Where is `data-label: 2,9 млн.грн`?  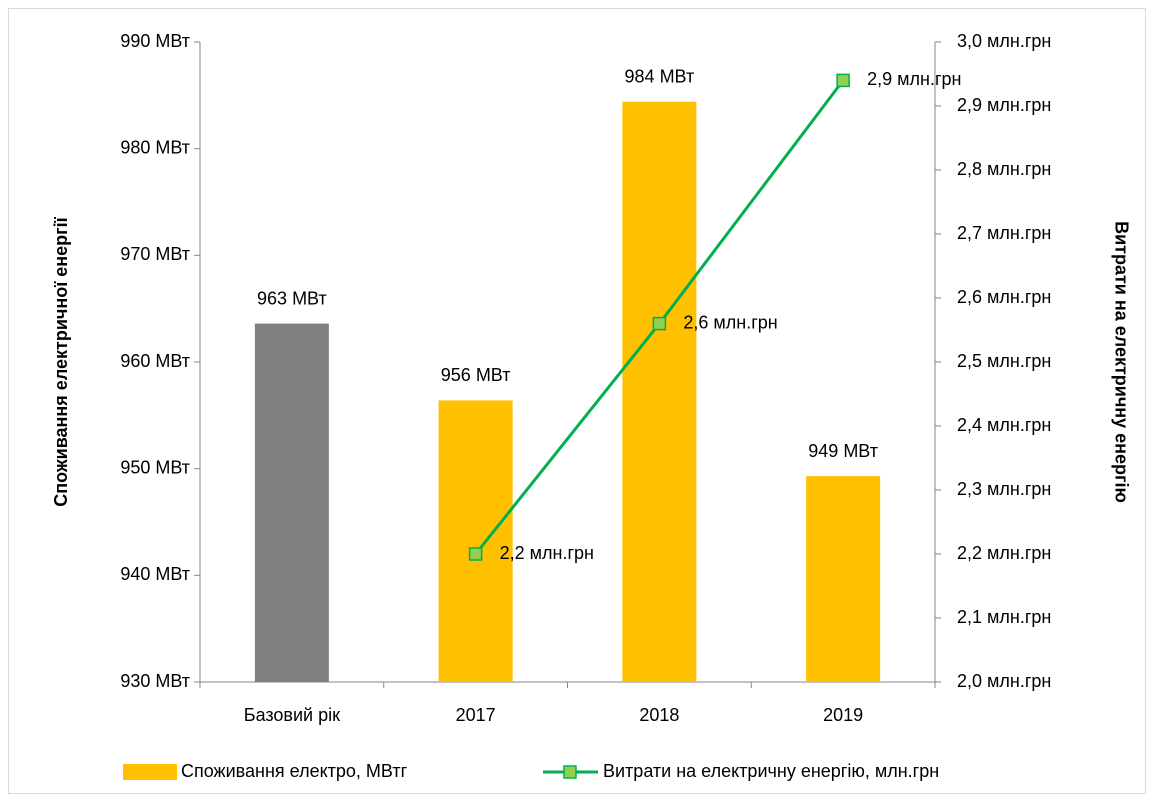 data-label: 2,9 млн.грн is located at coordinates (914, 79).